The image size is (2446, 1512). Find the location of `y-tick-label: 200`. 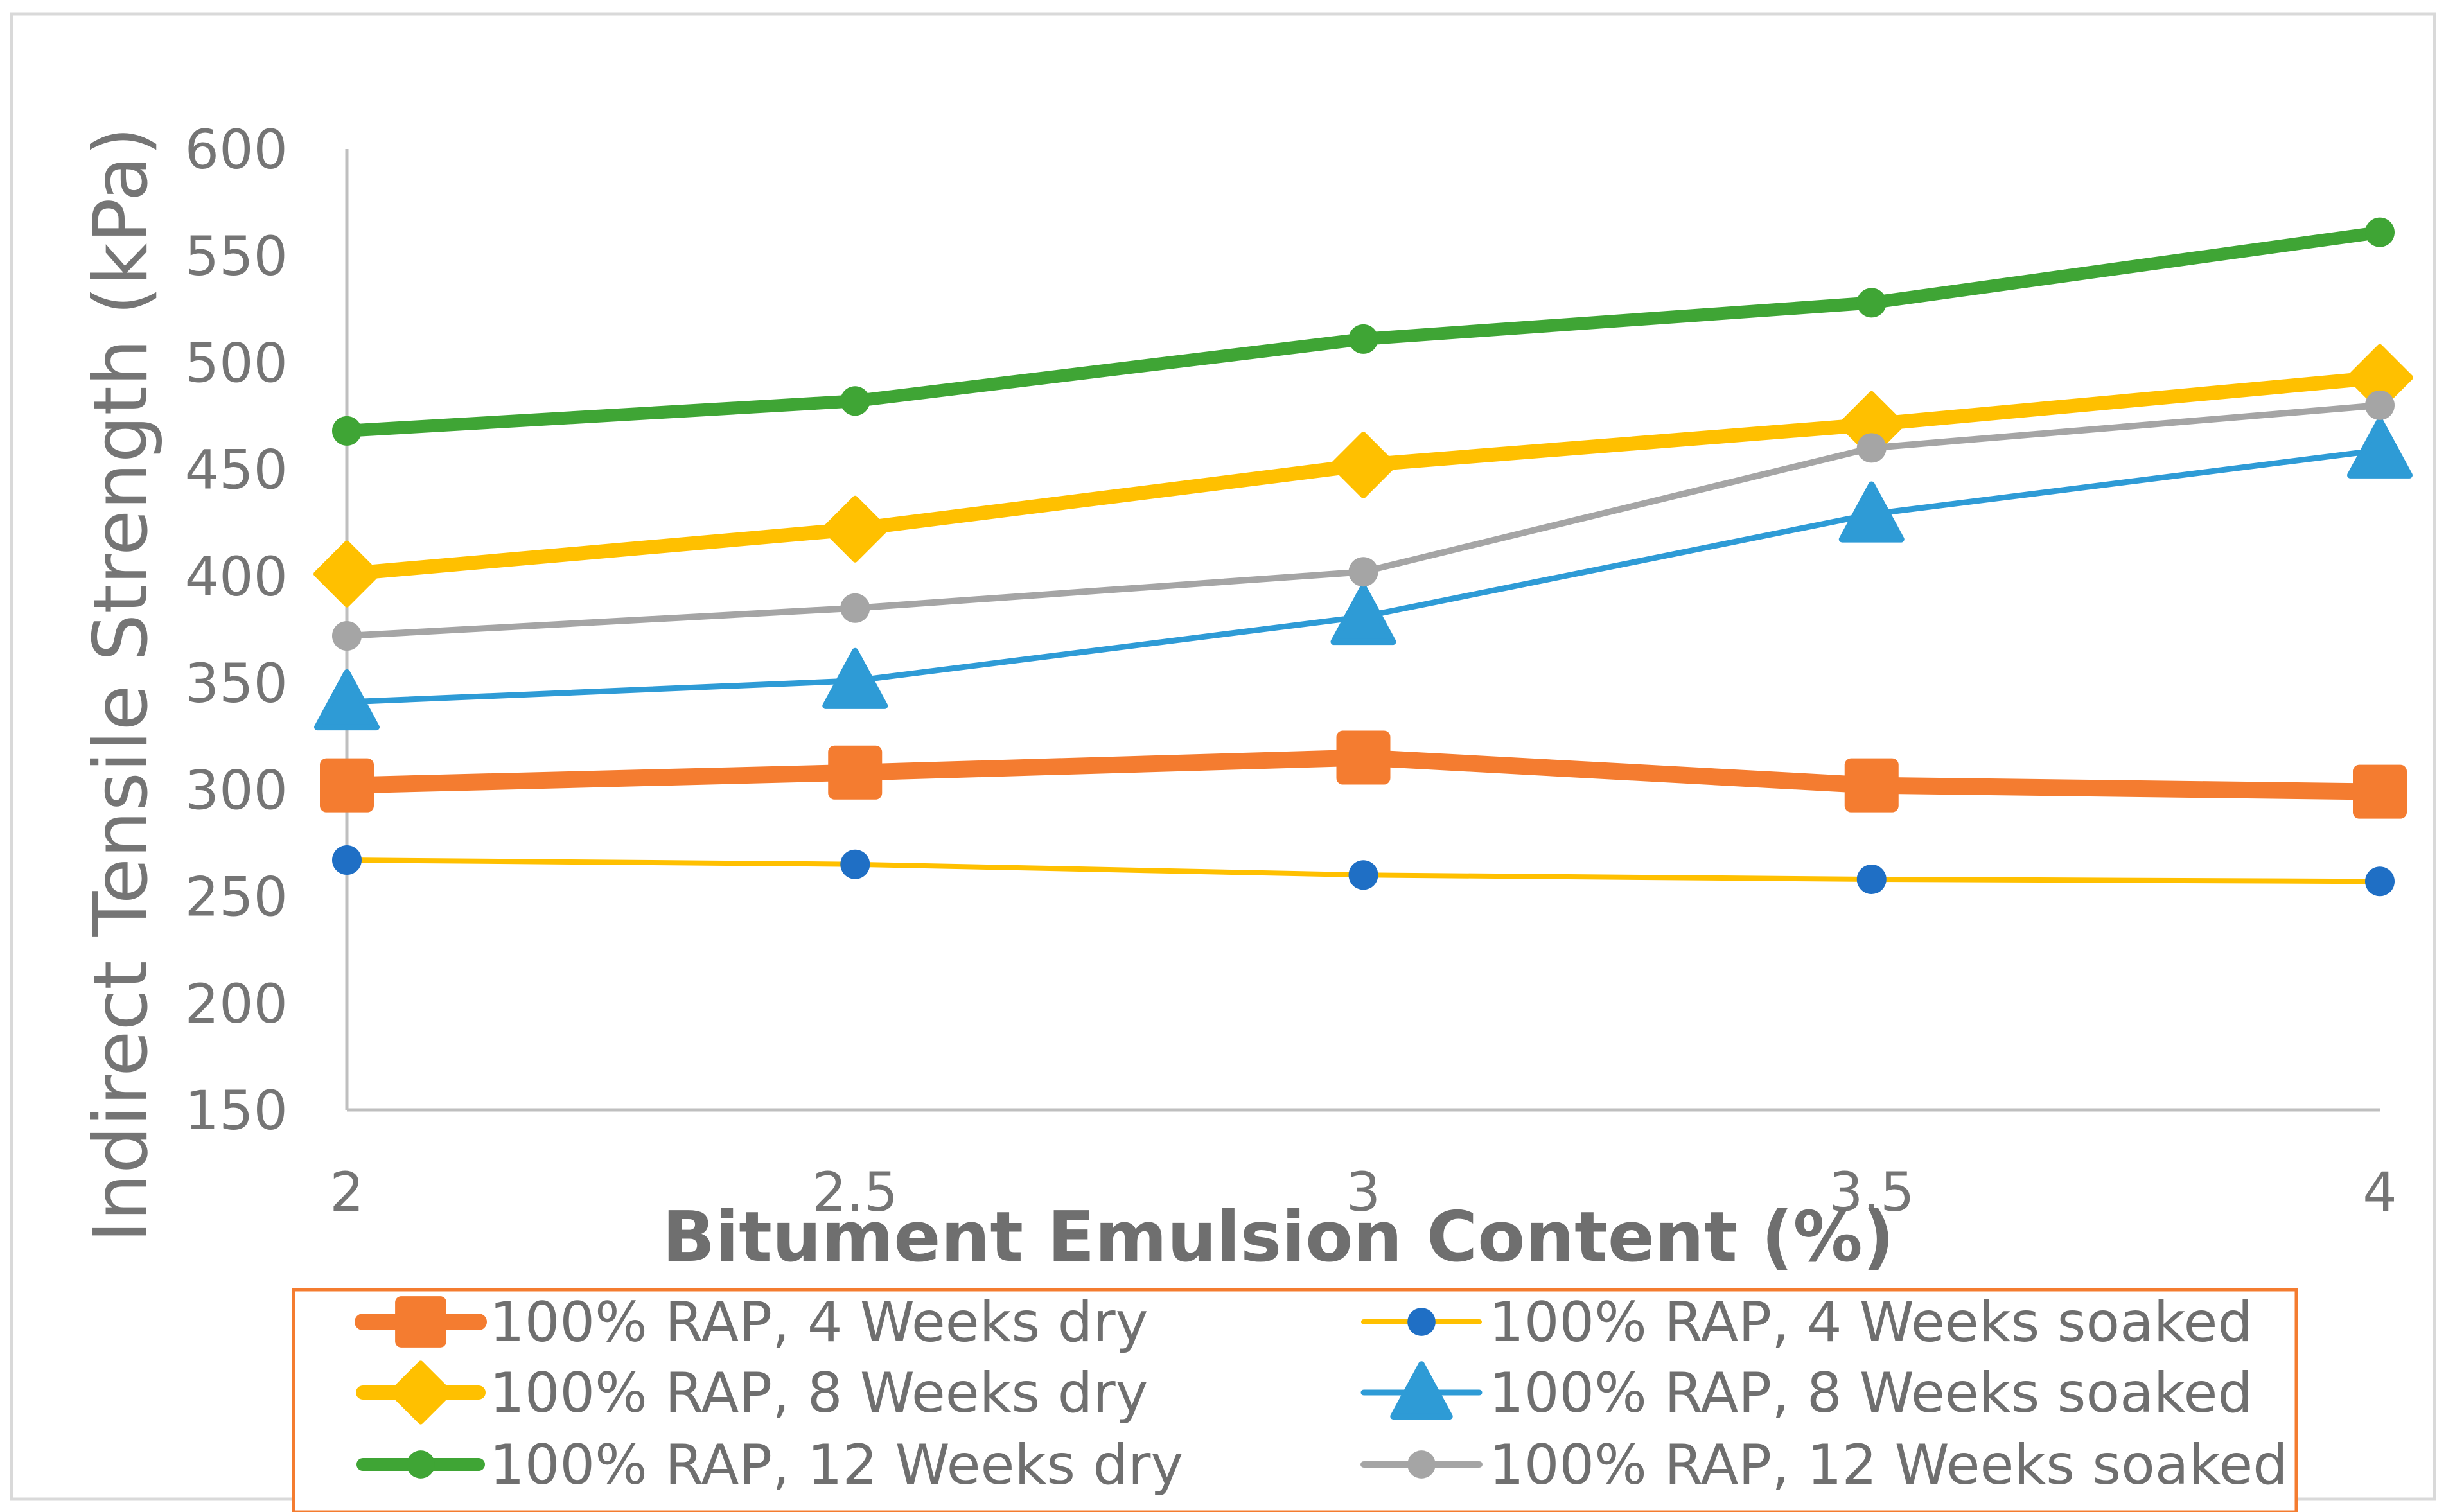

y-tick-label: 200 is located at coordinates (237, 1003).